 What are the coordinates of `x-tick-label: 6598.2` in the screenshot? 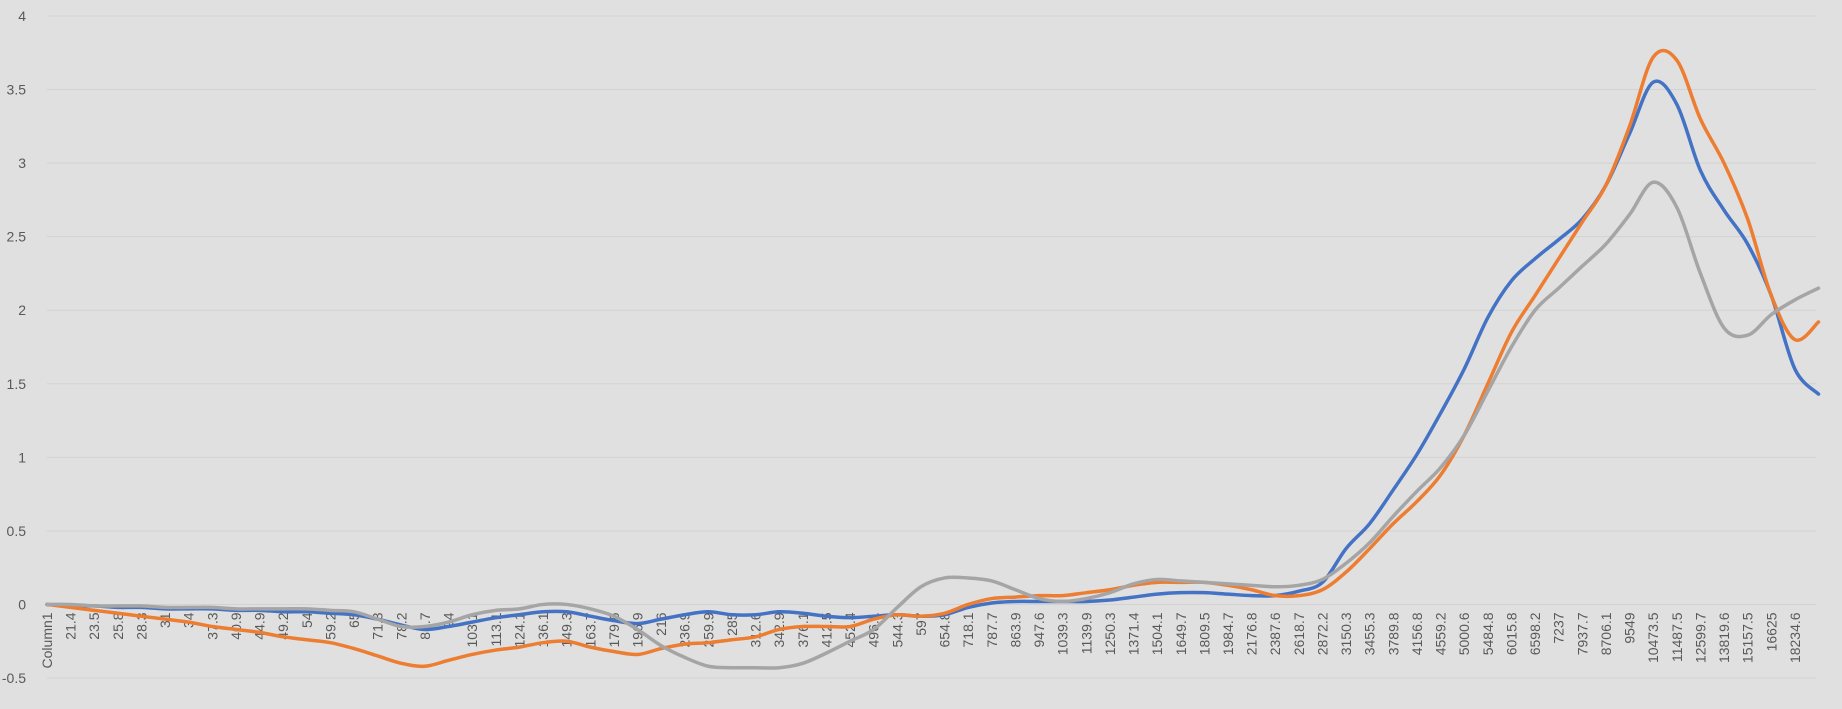 It's located at (1535, 633).